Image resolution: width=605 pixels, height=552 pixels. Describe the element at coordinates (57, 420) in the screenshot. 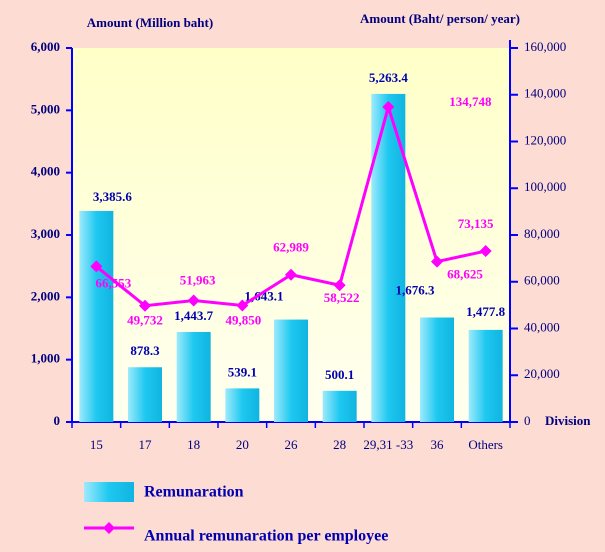

I see `y-tick-label: 0` at that location.